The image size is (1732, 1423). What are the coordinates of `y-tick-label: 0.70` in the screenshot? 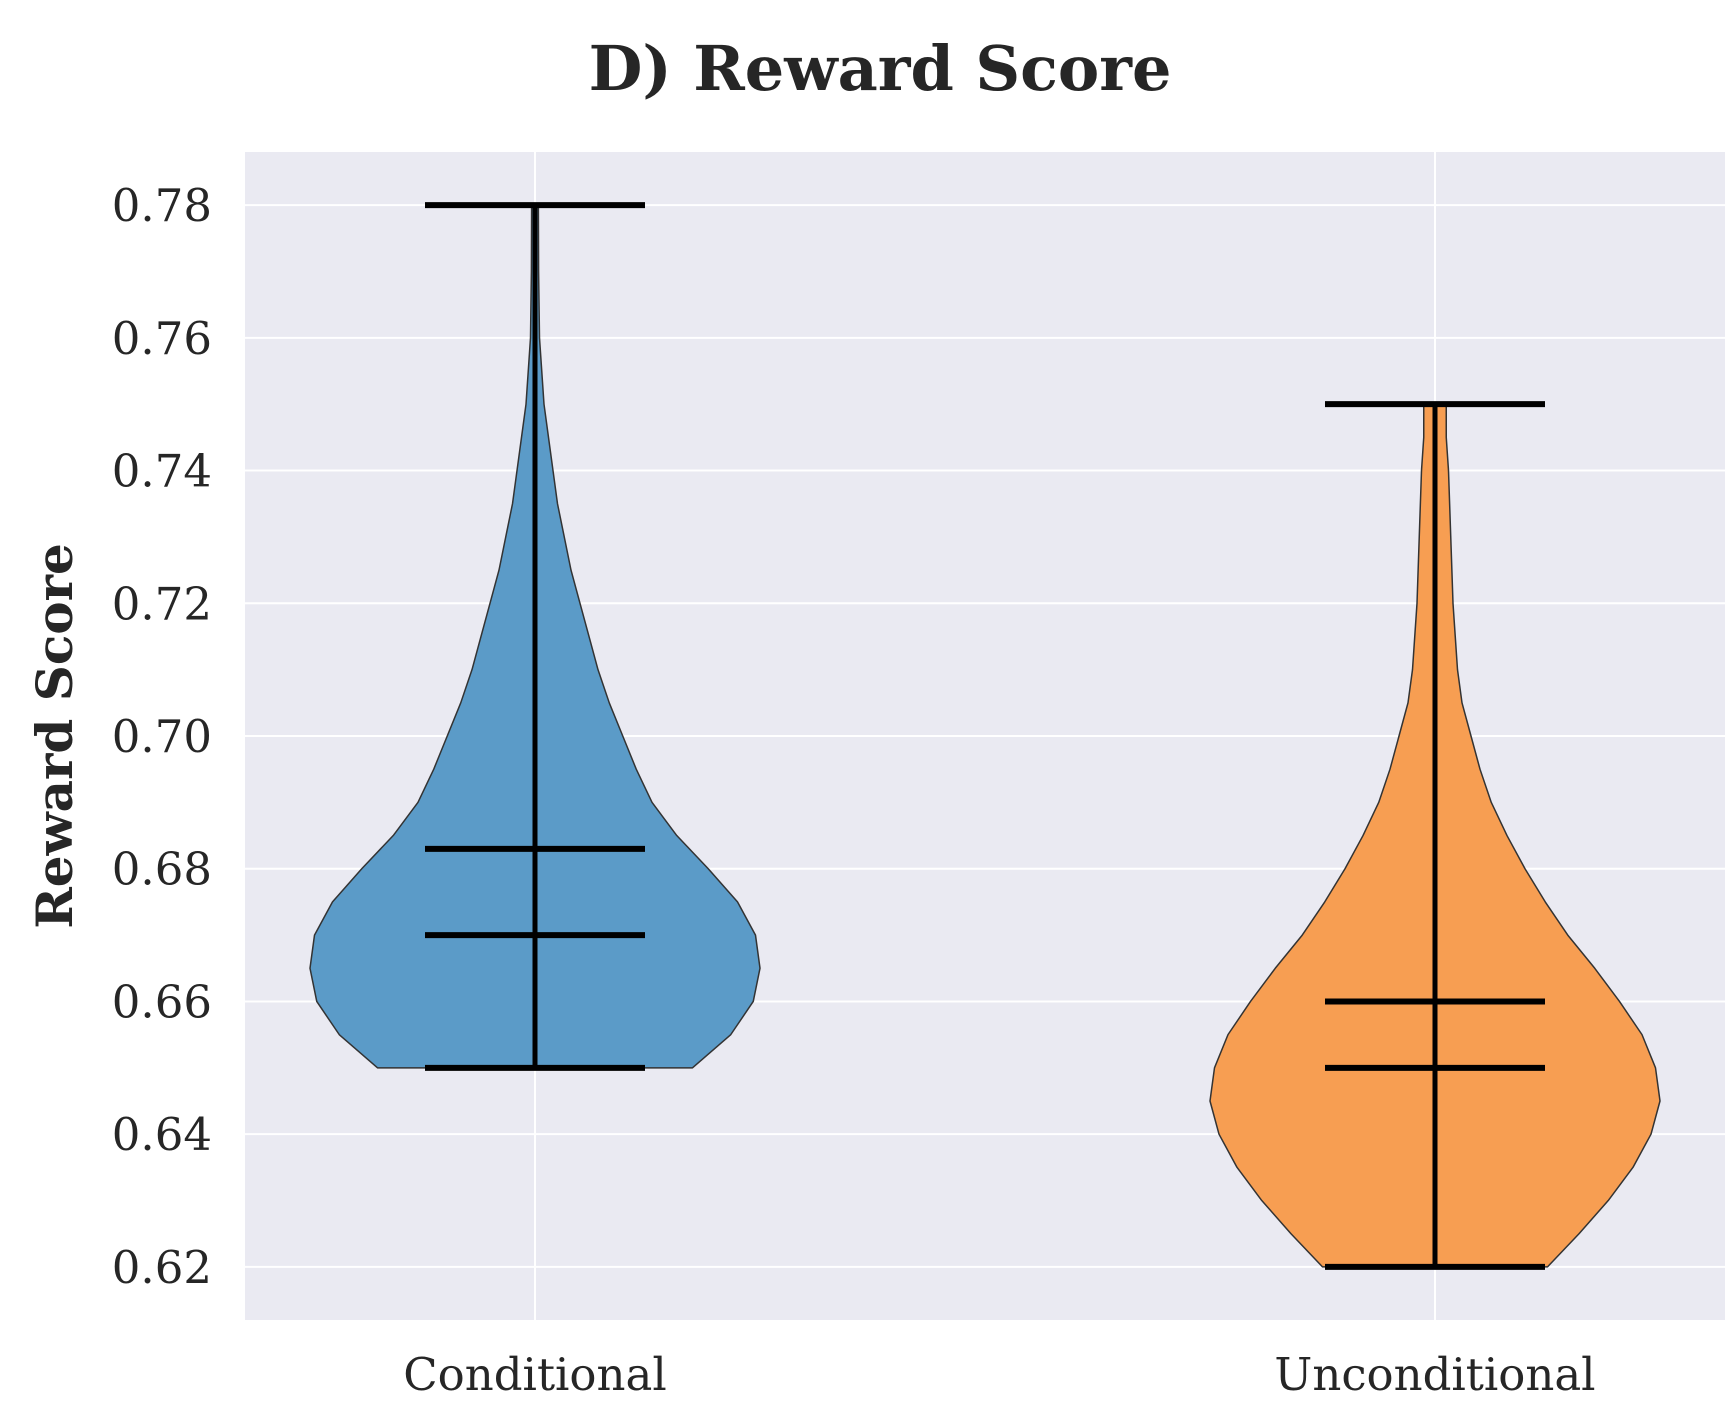 It's located at (162, 736).